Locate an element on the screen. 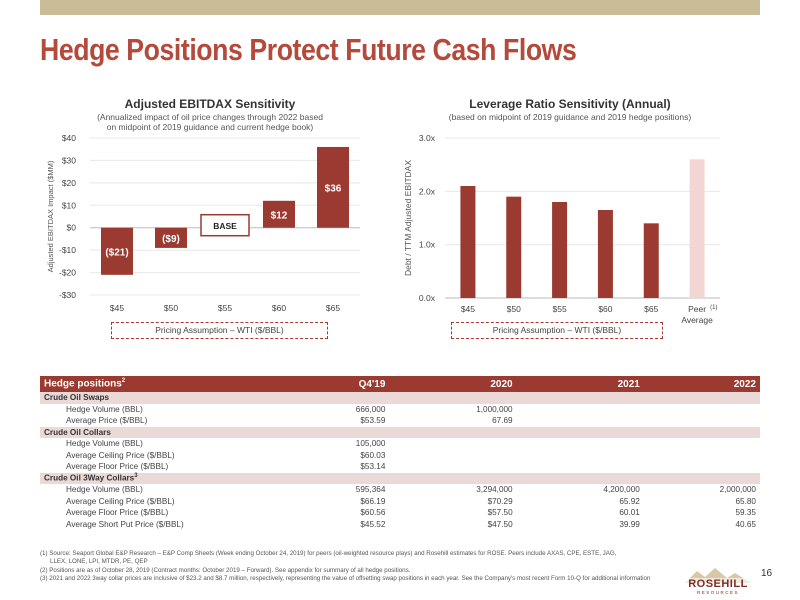 The width and height of the screenshot is (800, 600). table-header-row: Hedge positions2 Q4'19 2020 2021 2022 is located at coordinates (400, 384).